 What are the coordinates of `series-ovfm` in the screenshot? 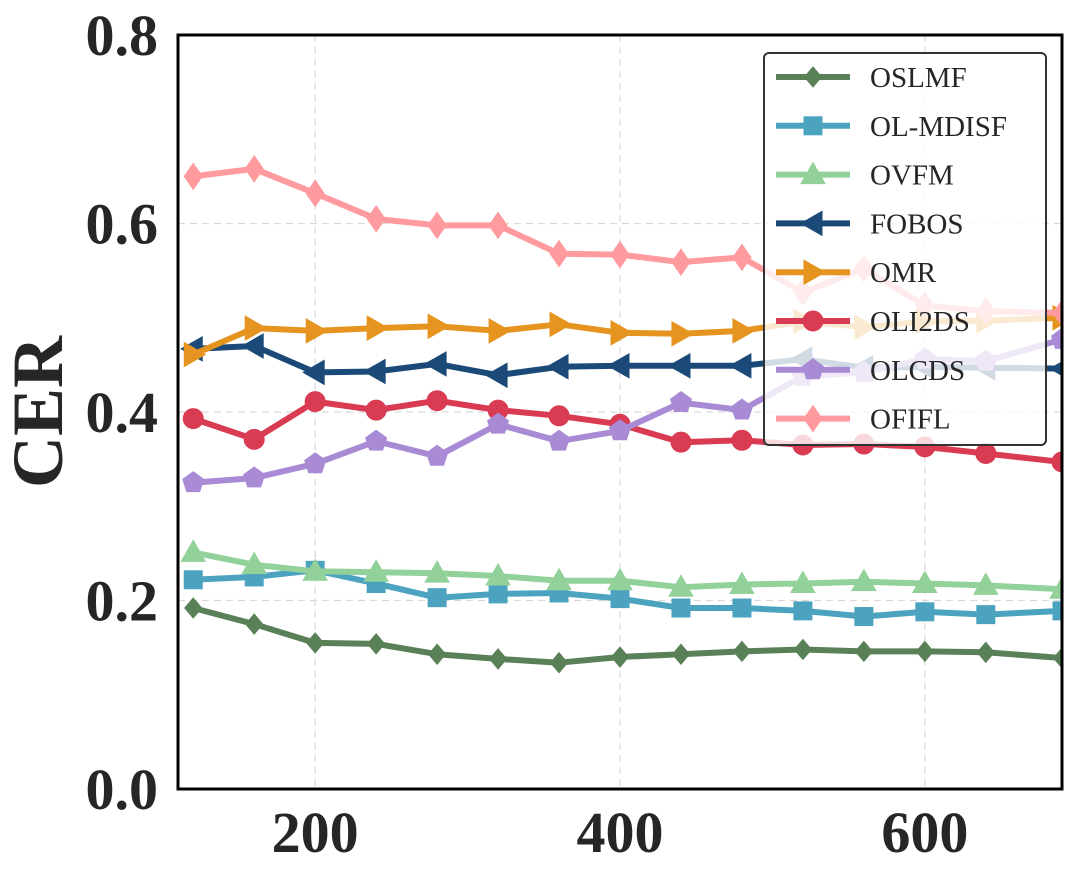 It's located at (621, 569).